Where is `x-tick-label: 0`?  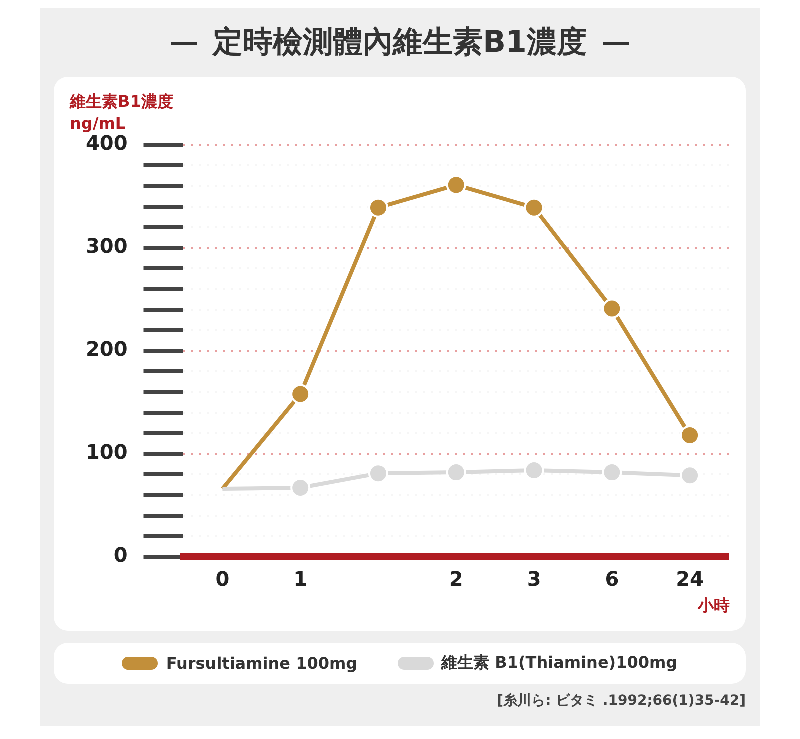 x-tick-label: 0 is located at coordinates (223, 579).